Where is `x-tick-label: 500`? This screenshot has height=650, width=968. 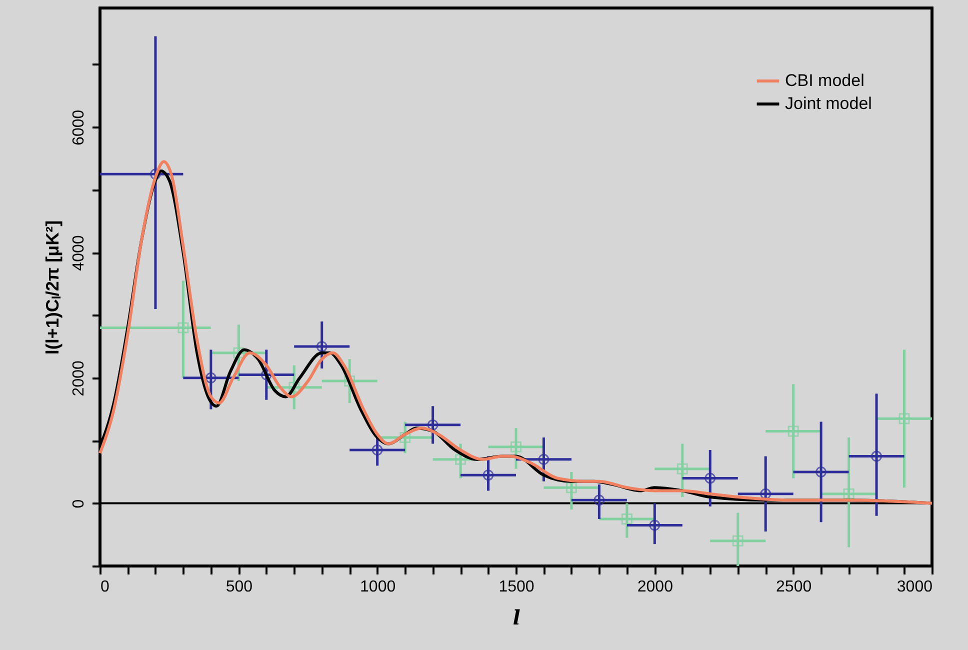 x-tick-label: 500 is located at coordinates (239, 587).